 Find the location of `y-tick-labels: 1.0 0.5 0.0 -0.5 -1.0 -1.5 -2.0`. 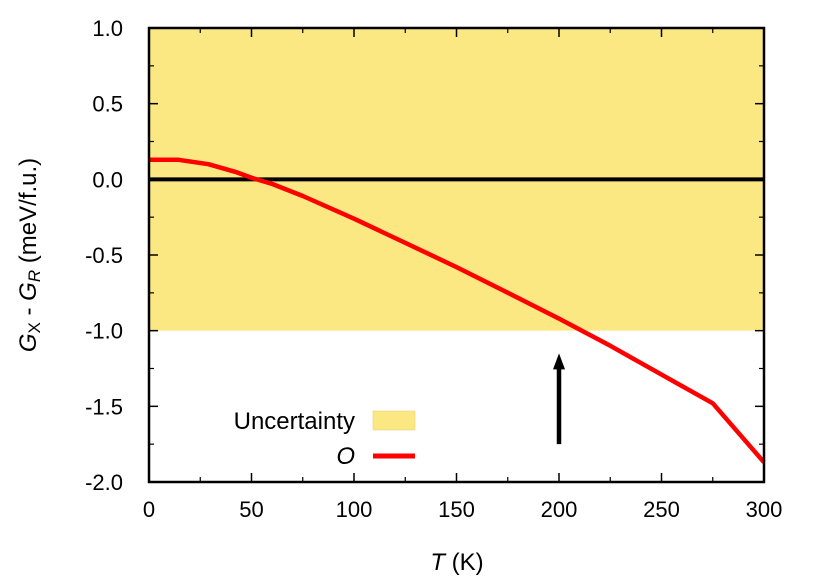

y-tick-labels: 1.0 0.5 0.0 -0.5 -1.0 -1.5 -2.0 is located at coordinates (104, 255).